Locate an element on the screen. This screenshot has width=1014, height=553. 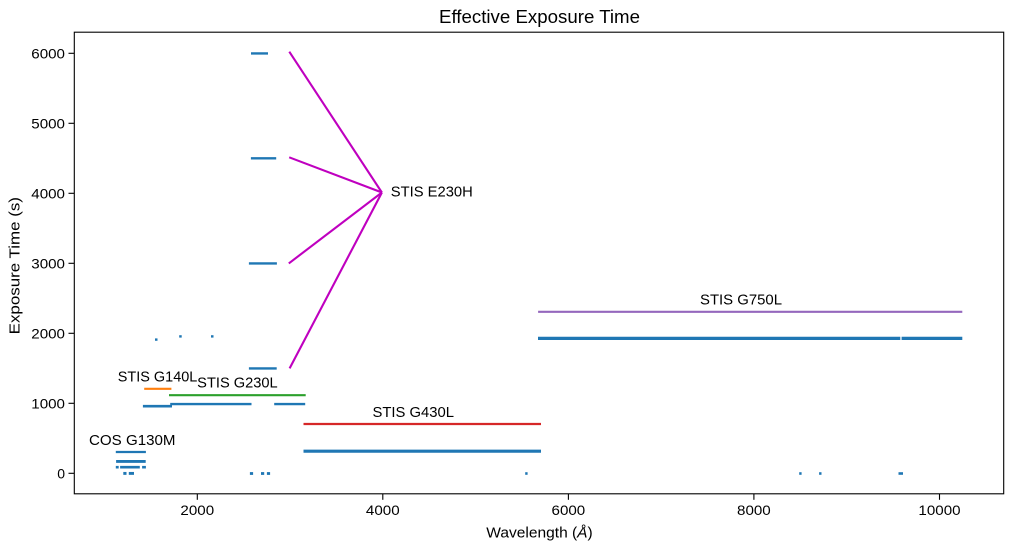
svg-text: STIS G230L is located at coordinates (237, 383).